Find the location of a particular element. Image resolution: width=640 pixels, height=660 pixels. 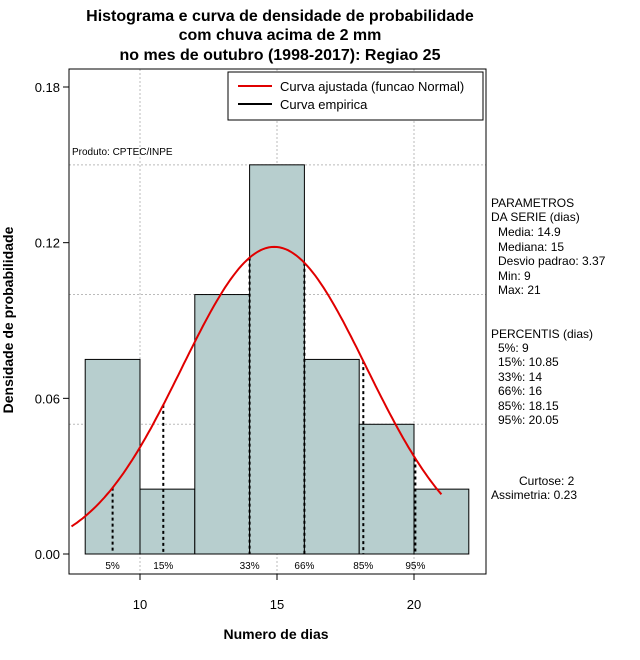

chart-title-line-3: no mes de outubro (1998-2017): Regiao 25 is located at coordinates (280, 55).